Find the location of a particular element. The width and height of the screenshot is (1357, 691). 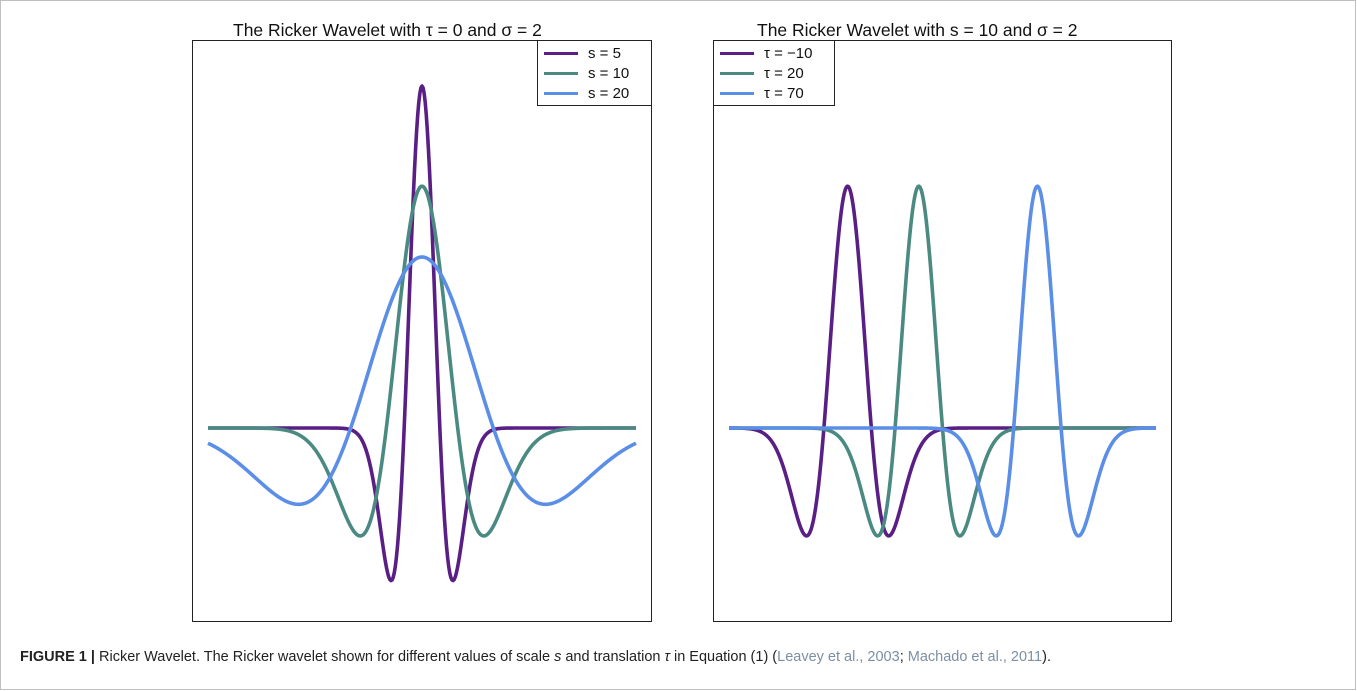

legend-label: s = 10 is located at coordinates (609, 73).